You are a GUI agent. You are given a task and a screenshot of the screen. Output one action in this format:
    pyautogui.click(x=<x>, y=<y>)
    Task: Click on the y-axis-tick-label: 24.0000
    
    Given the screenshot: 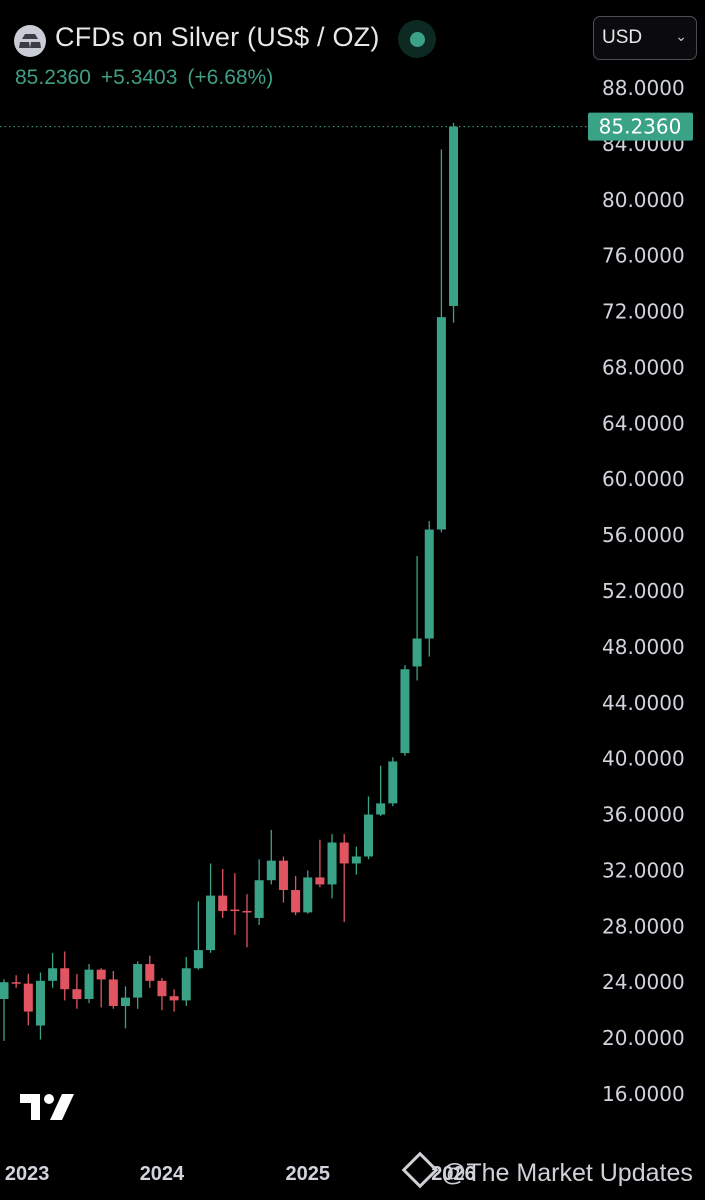 What is the action you would take?
    pyautogui.click(x=643, y=982)
    